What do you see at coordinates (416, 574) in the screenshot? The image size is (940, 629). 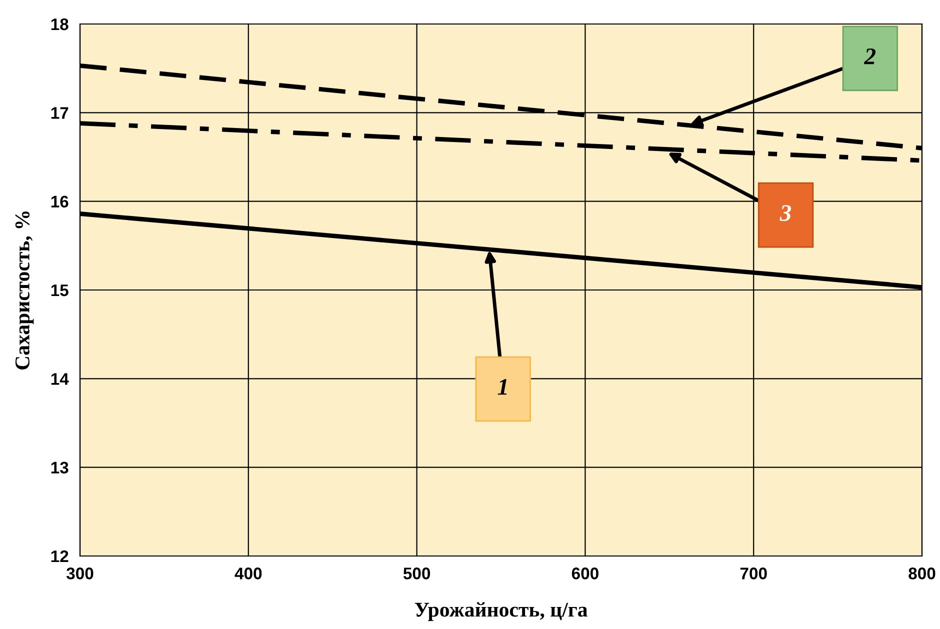 I see `x-tick-label: 500` at bounding box center [416, 574].